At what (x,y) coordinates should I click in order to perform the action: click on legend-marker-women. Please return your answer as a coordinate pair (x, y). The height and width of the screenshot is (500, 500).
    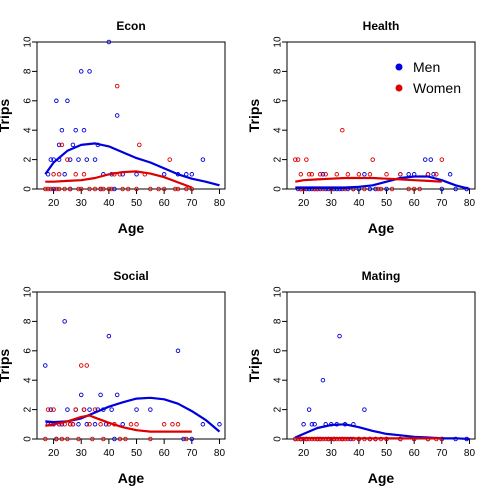
    Looking at the image, I should click on (399, 88).